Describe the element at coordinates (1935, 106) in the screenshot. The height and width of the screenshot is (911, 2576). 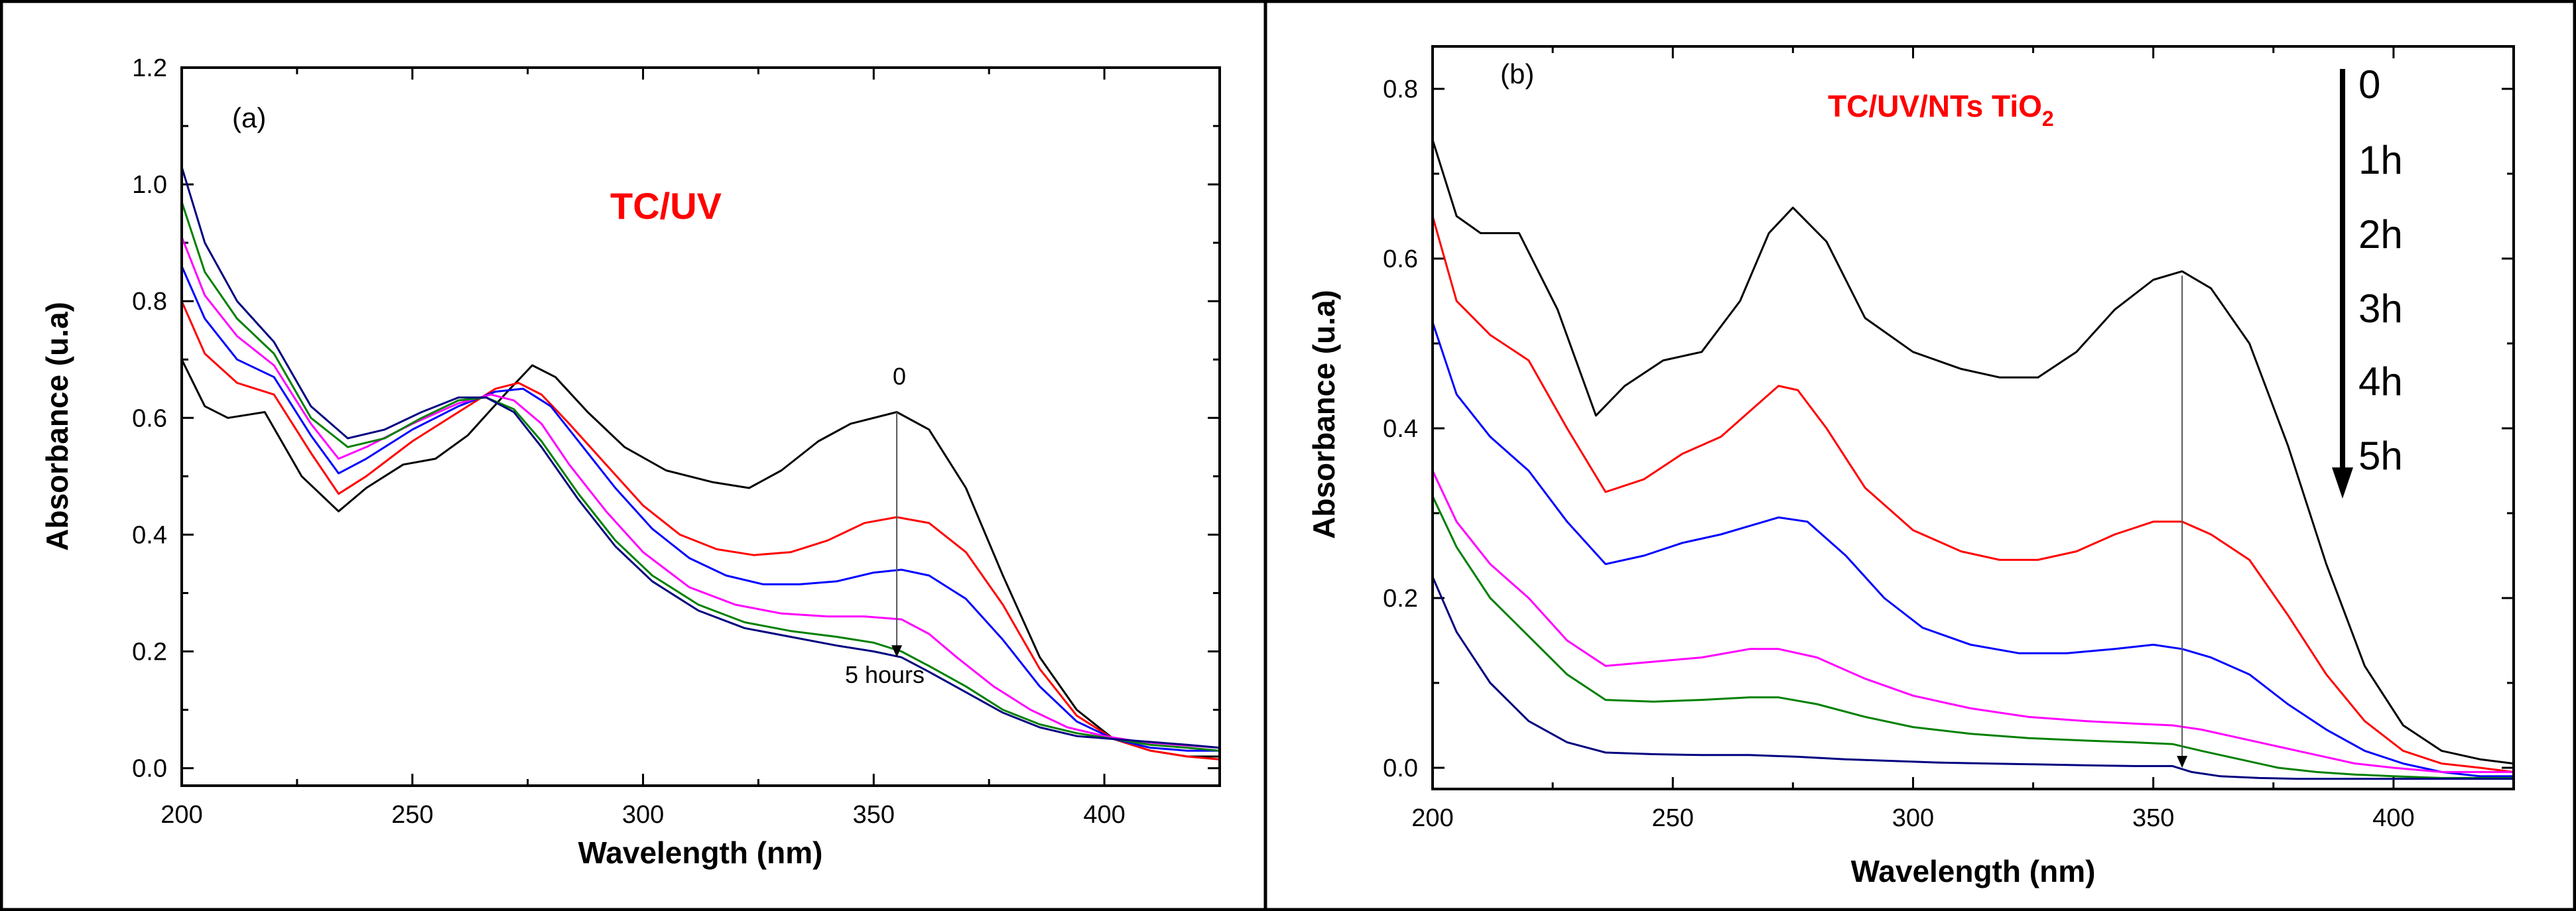
I see `panel-b-title-main: TC/UV/NTs TiO` at that location.